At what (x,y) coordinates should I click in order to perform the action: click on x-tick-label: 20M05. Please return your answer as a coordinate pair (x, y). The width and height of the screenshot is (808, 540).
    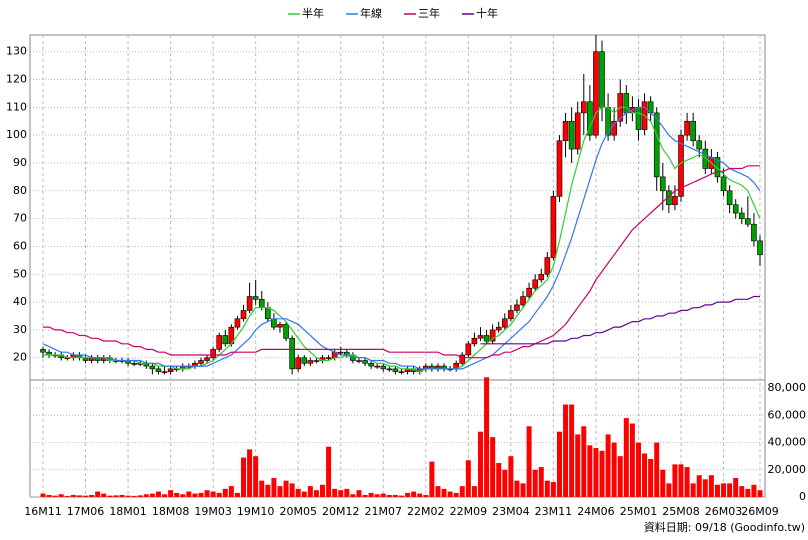
    Looking at the image, I should click on (298, 511).